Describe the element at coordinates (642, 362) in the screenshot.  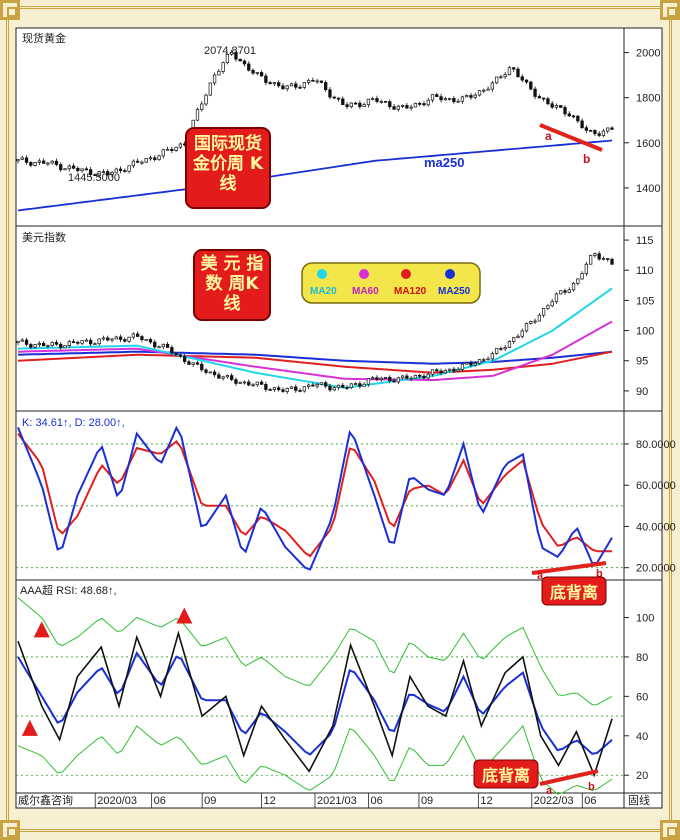
I see `dxy-y-tick-label: 95` at that location.